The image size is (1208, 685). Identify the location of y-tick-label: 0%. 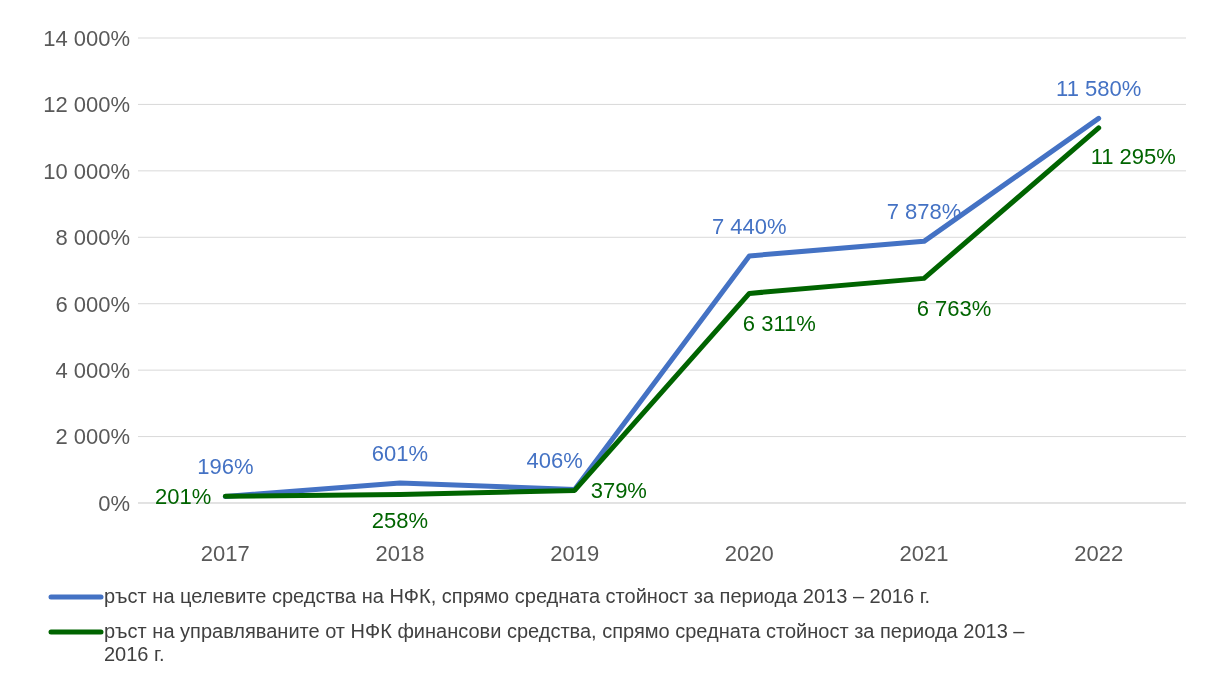
(114, 503).